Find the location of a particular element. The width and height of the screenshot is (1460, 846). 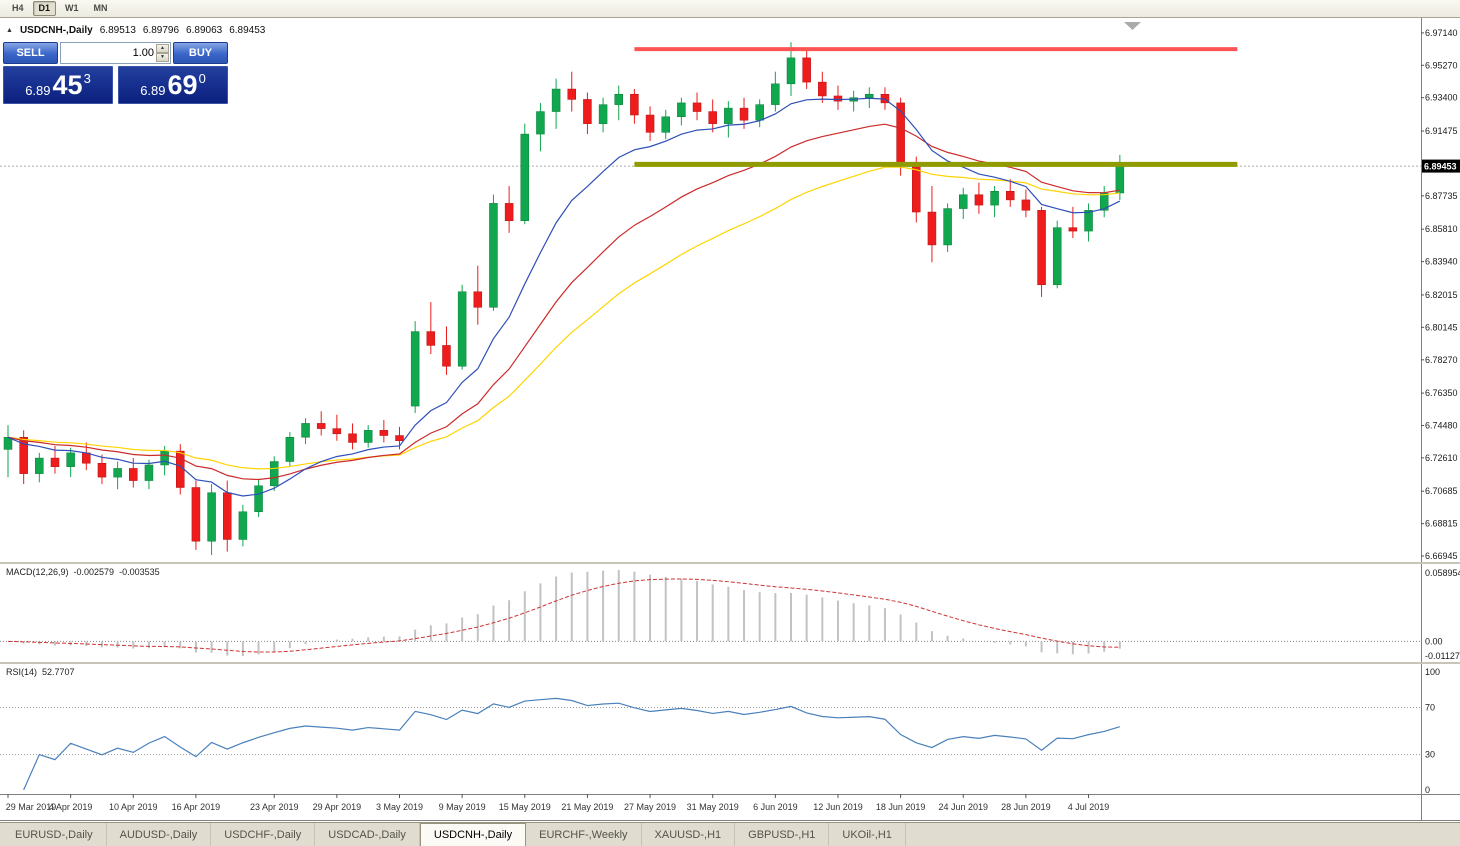

chart-tab-xauusd-h1: XAUUSD-,H1 is located at coordinates (689, 834).